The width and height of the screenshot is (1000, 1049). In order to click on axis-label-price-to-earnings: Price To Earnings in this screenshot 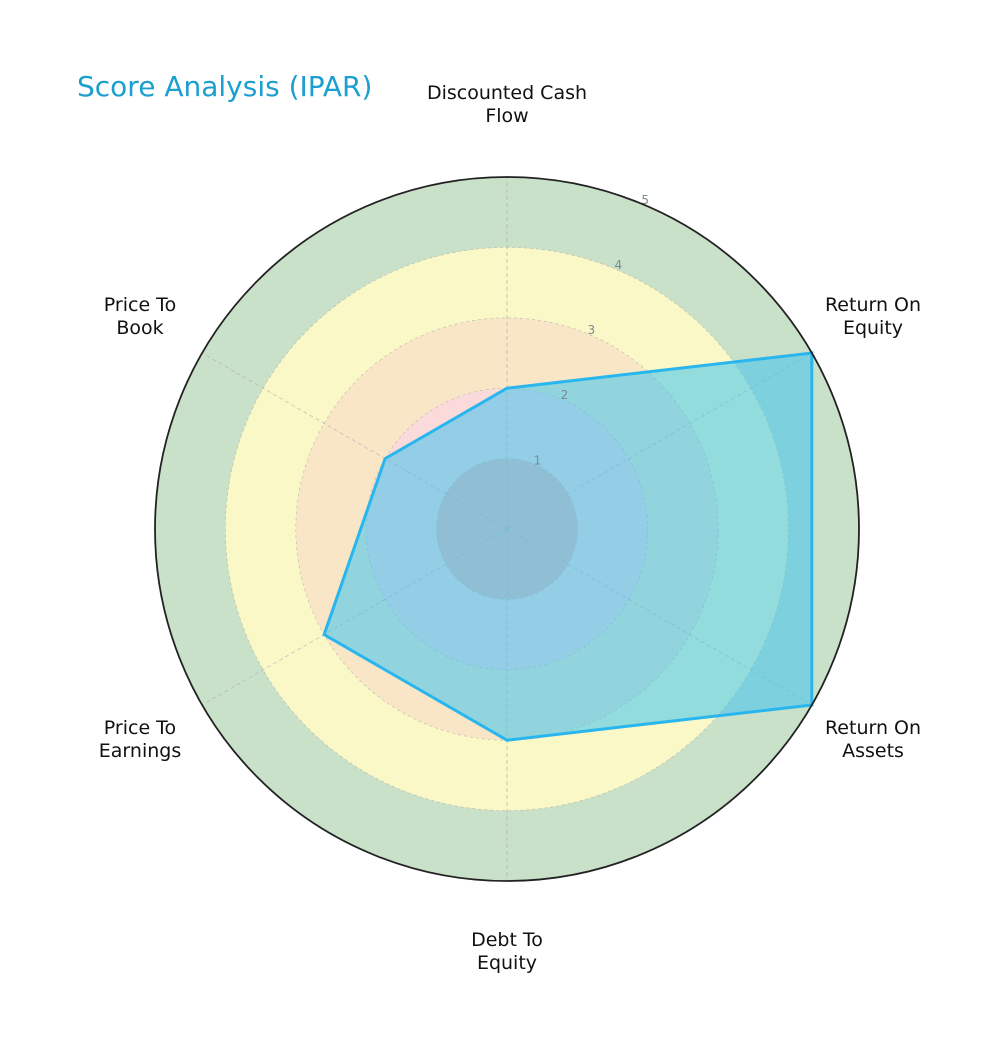, I will do `click(140, 739)`.